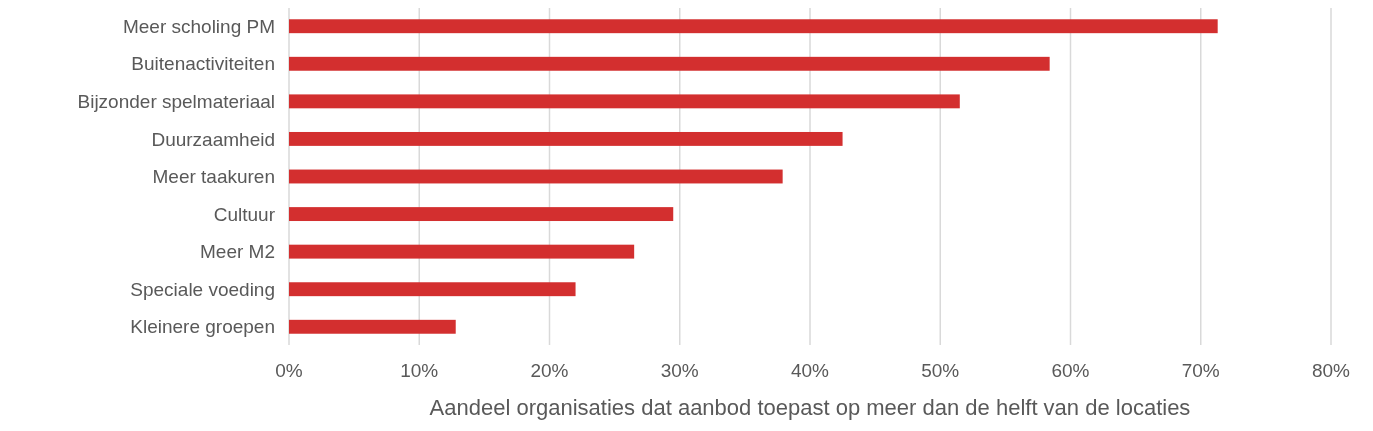 The image size is (1373, 431). Describe the element at coordinates (679, 370) in the screenshot. I see `x-tick-label: 30%` at that location.